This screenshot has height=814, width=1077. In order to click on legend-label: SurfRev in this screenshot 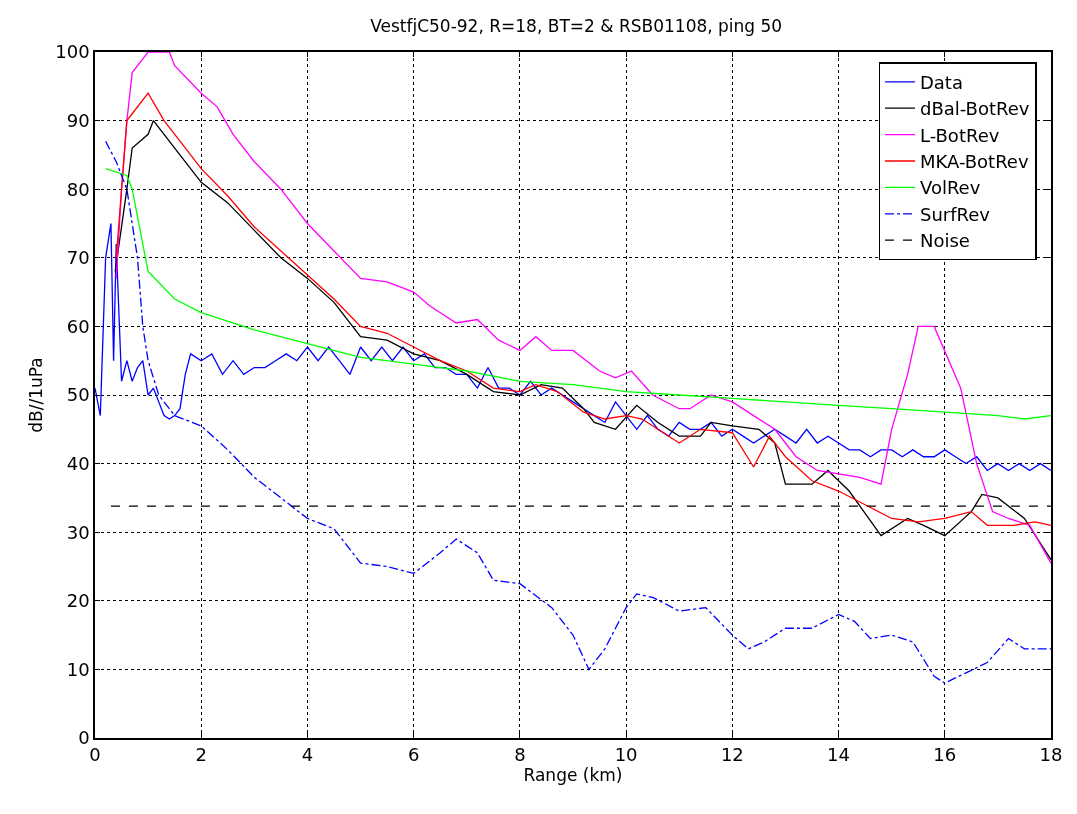, I will do `click(955, 214)`.